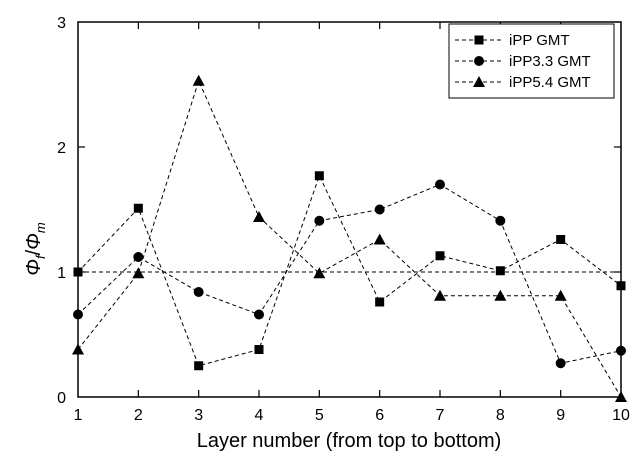  What do you see at coordinates (138, 415) in the screenshot?
I see `x-tick-label: 2` at bounding box center [138, 415].